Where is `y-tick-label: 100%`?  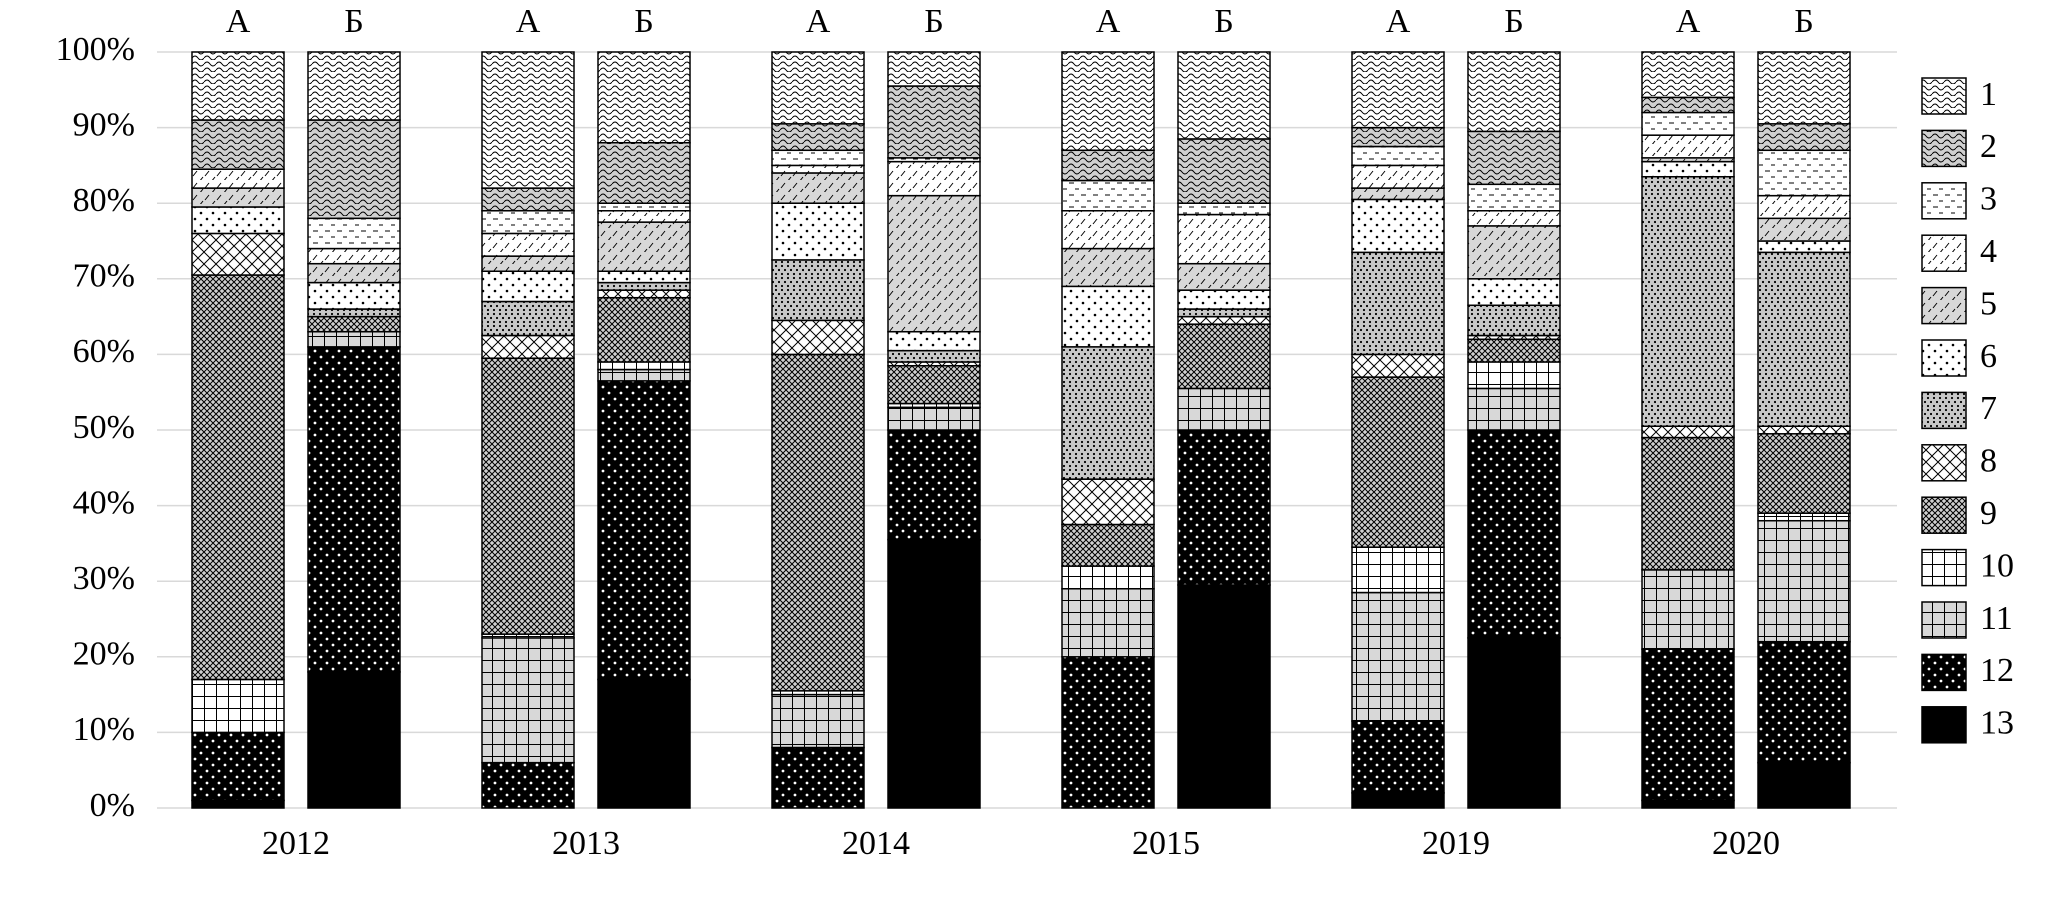 y-tick-label: 100% is located at coordinates (95, 49).